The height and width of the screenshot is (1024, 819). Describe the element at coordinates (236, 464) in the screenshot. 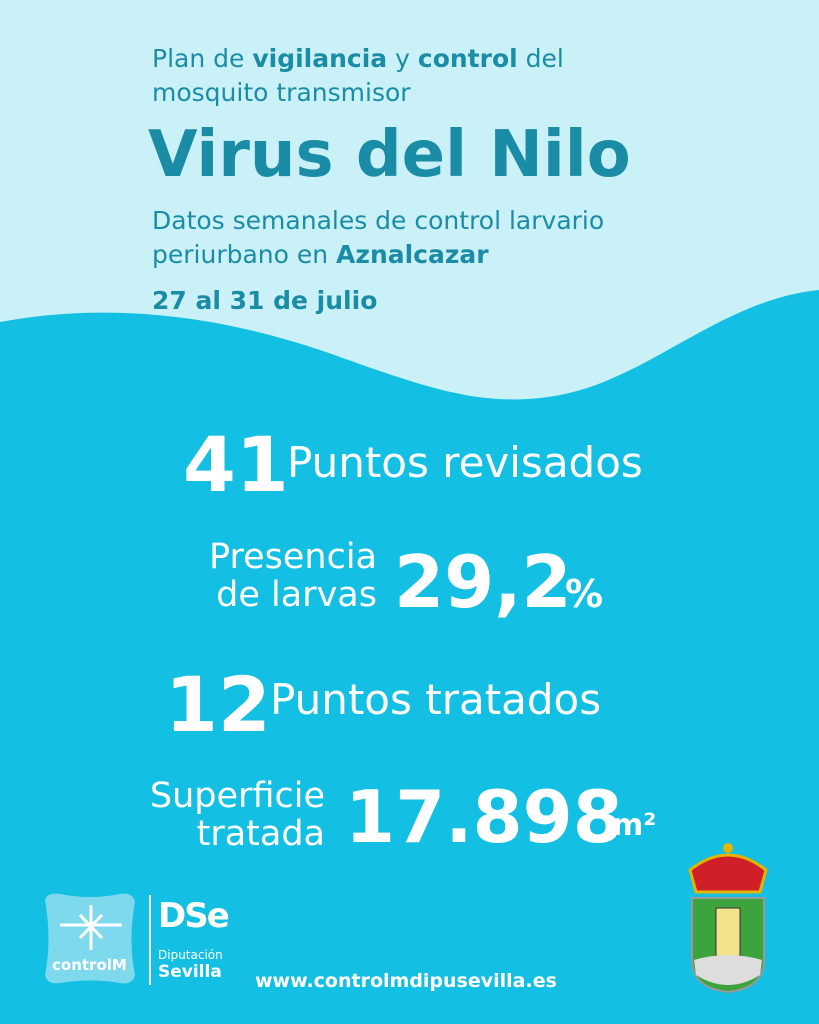

I see `stat-number: 41` at that location.